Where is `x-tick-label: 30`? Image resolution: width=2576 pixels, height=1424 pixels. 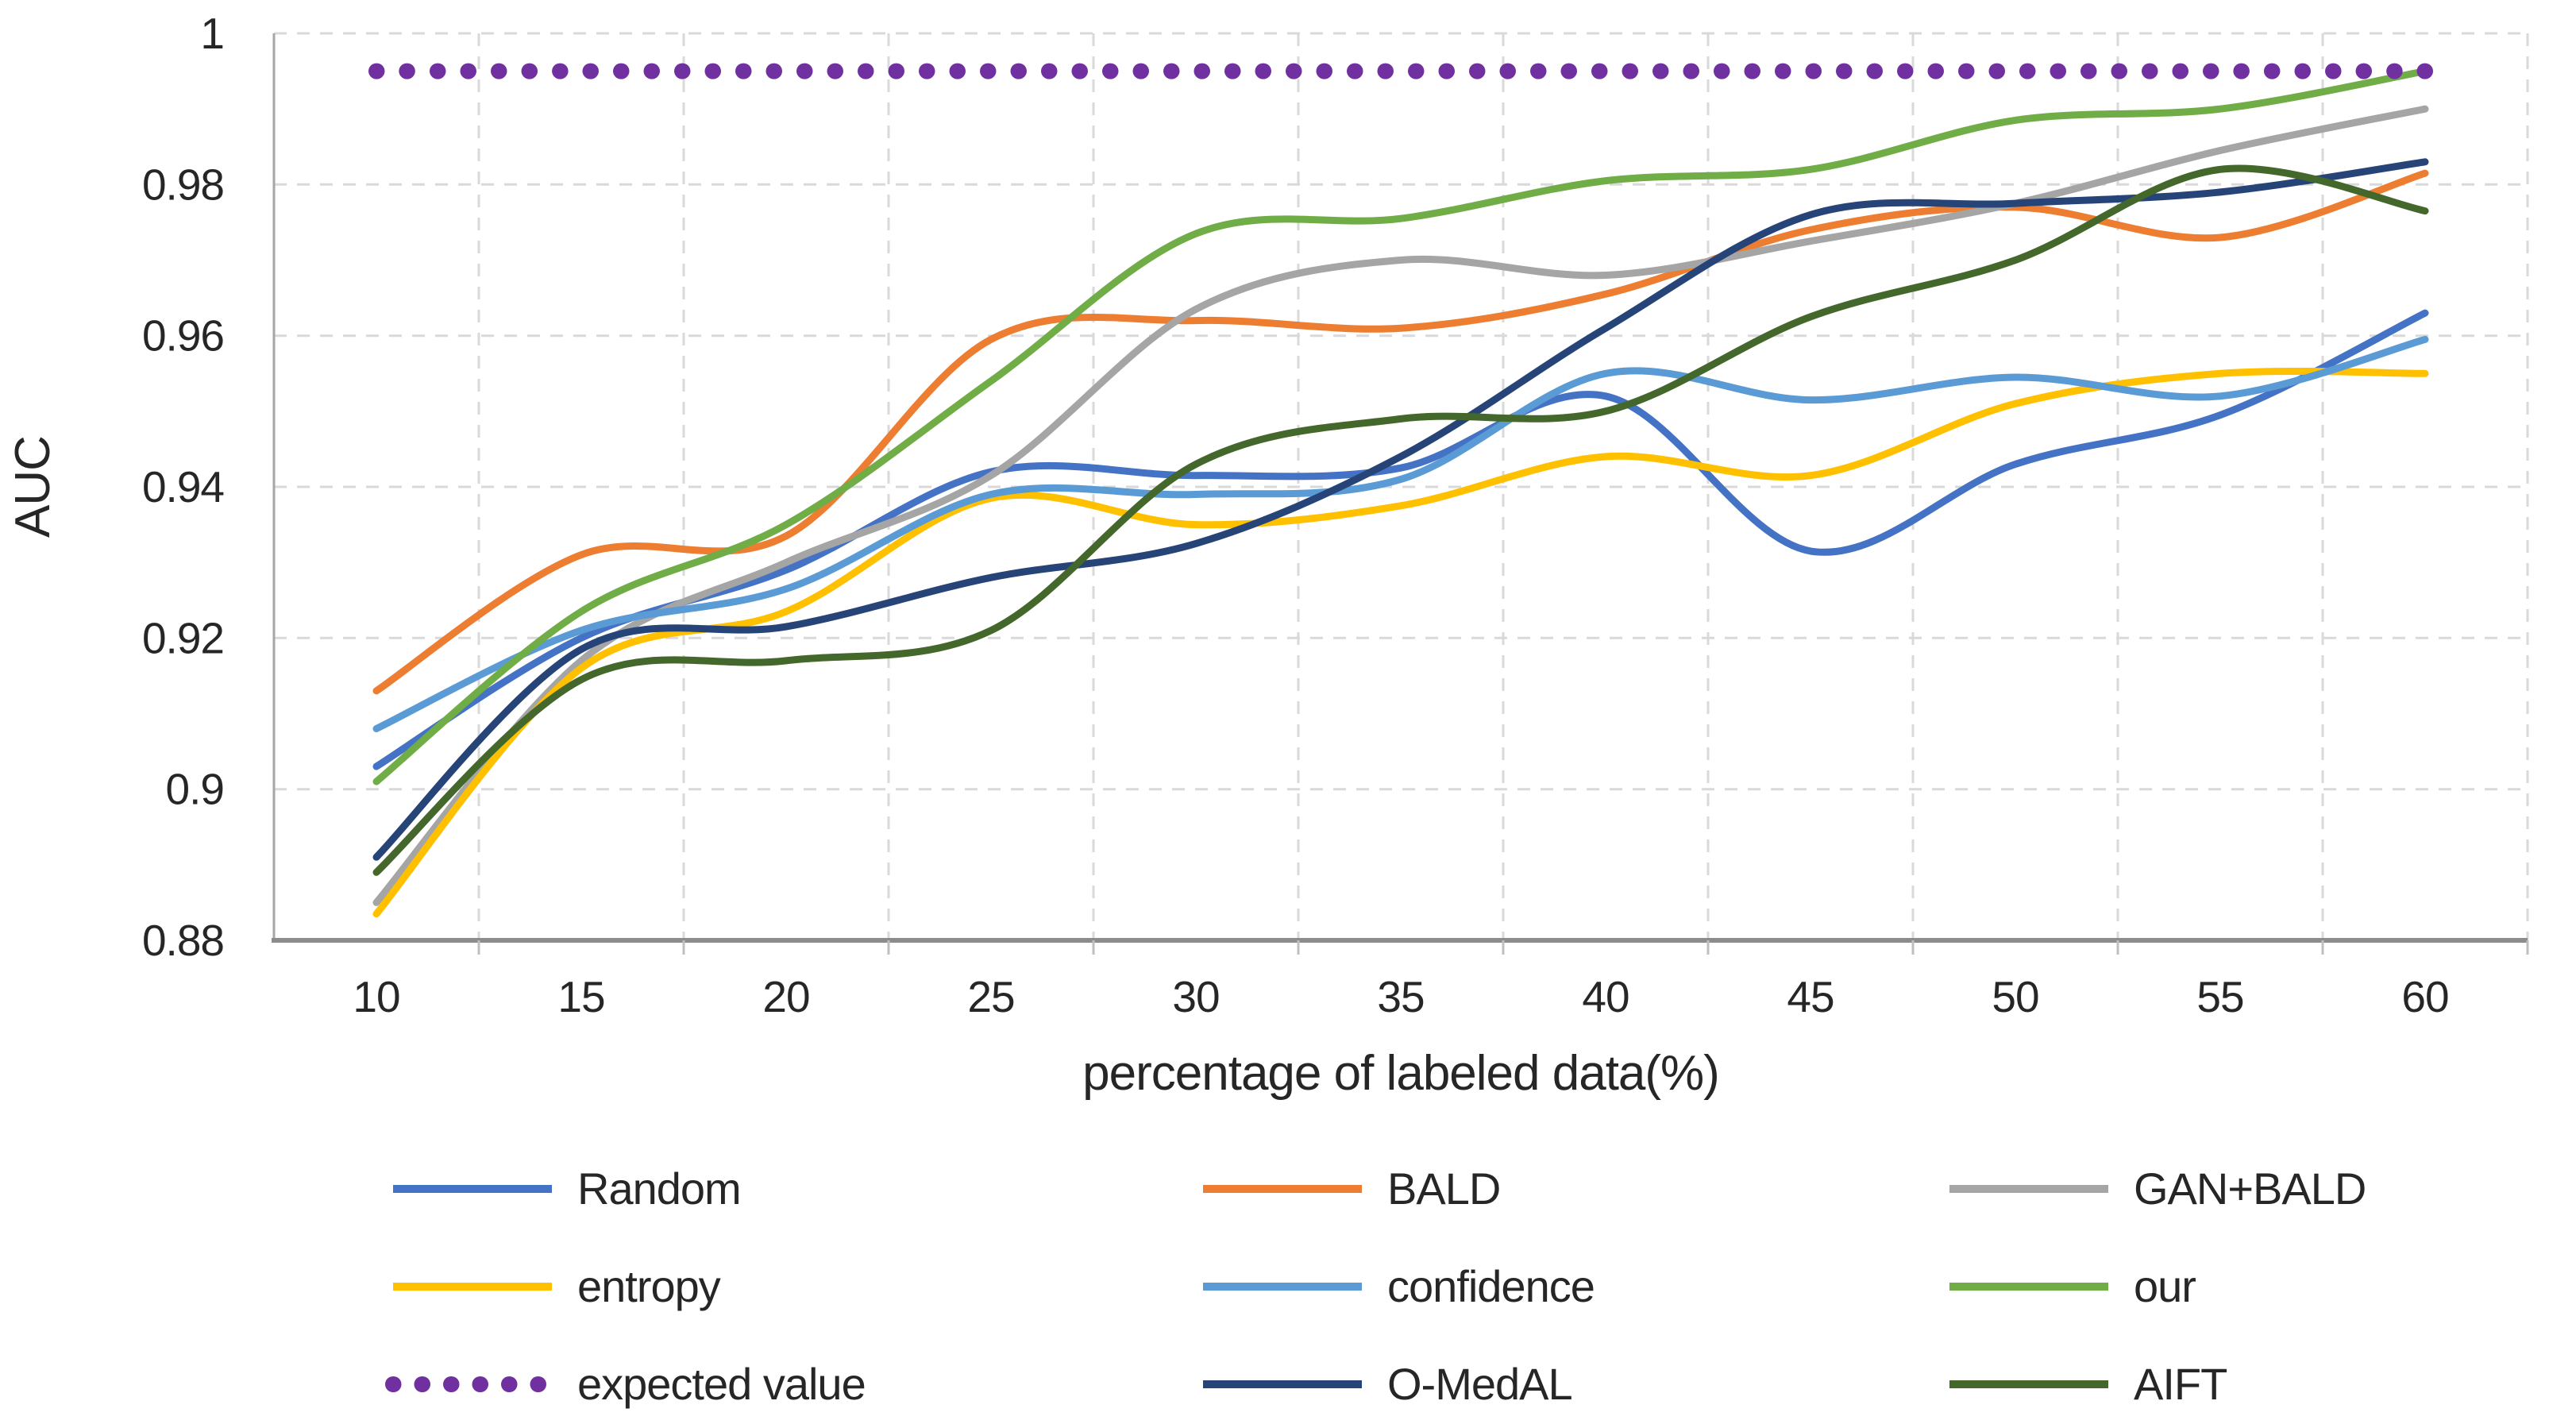 x-tick-label: 30 is located at coordinates (1195, 996).